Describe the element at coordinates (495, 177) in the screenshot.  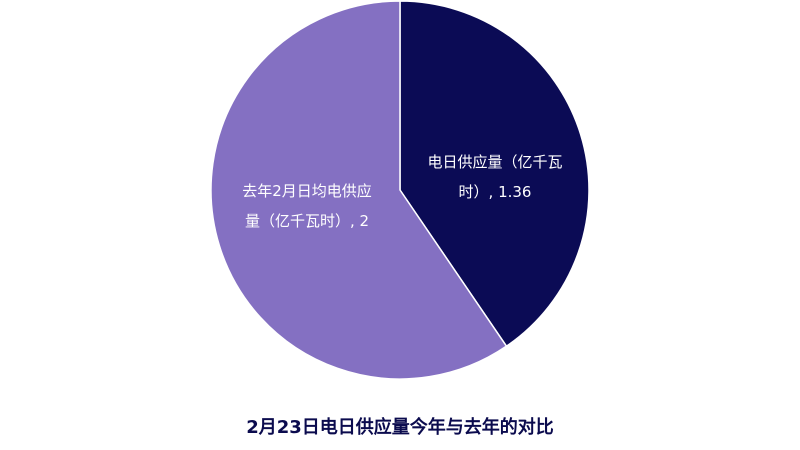
I see `slice-label-this-year: 电日供应量（亿千瓦 时）, 1.36` at that location.